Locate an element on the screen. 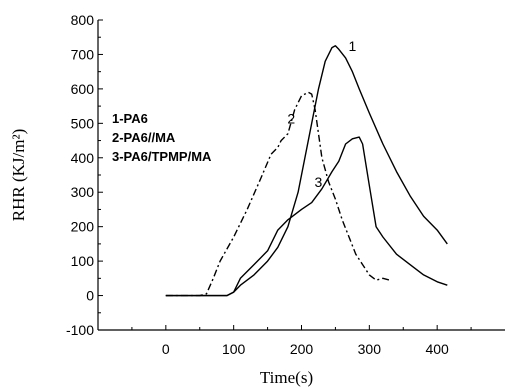  x-tick-label: 300 is located at coordinates (370, 349).